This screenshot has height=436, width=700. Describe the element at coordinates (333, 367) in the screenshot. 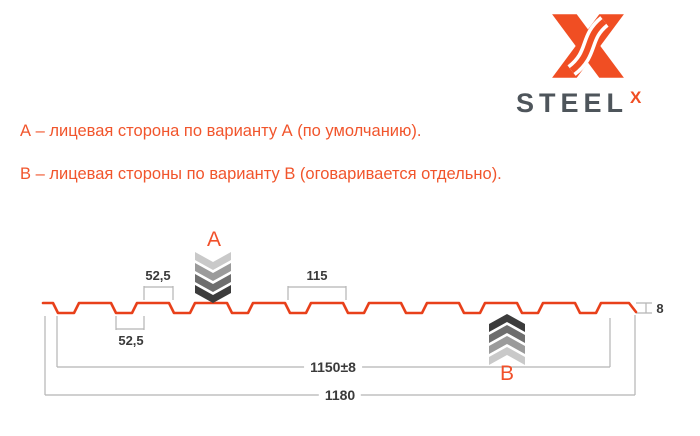

I see `dim-working-width-value: 1150±8` at that location.